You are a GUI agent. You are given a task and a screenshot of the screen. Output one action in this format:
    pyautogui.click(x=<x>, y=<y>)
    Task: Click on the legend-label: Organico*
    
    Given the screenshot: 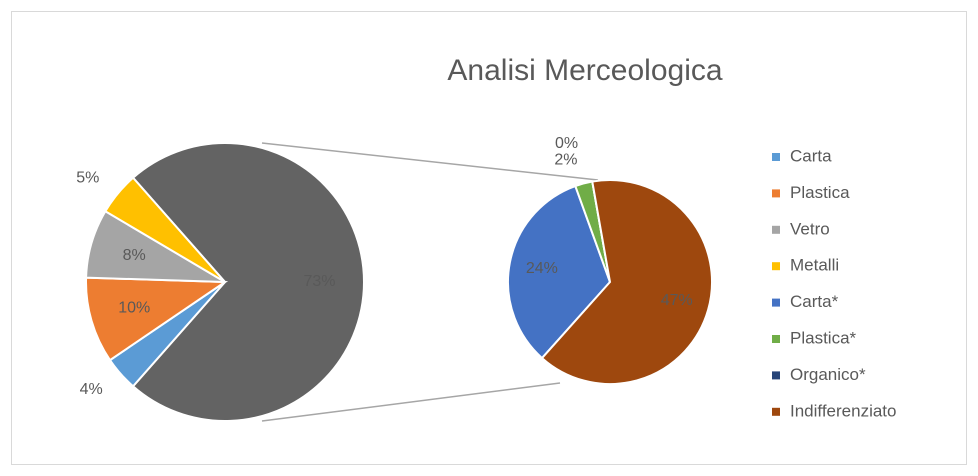 What is the action you would take?
    pyautogui.click(x=828, y=374)
    